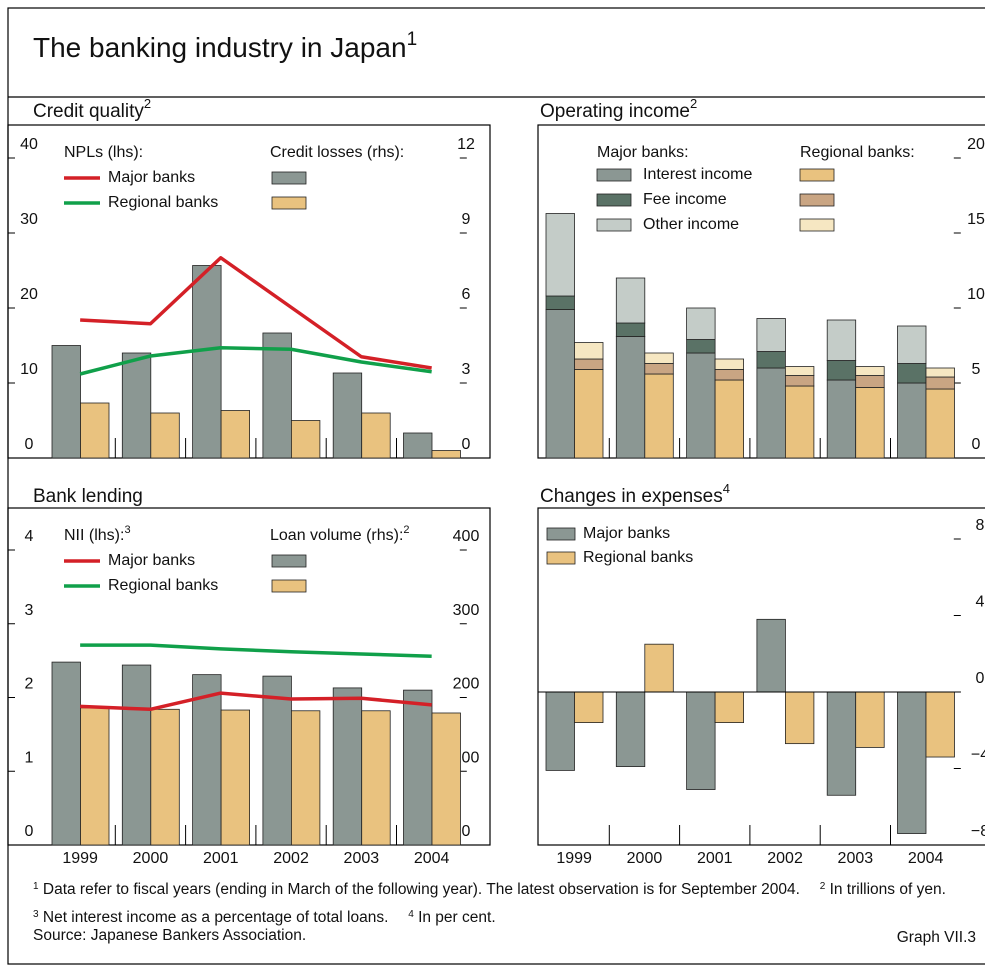  What do you see at coordinates (225, 46) in the screenshot?
I see `figure-title: The banking industry in Japan1` at bounding box center [225, 46].